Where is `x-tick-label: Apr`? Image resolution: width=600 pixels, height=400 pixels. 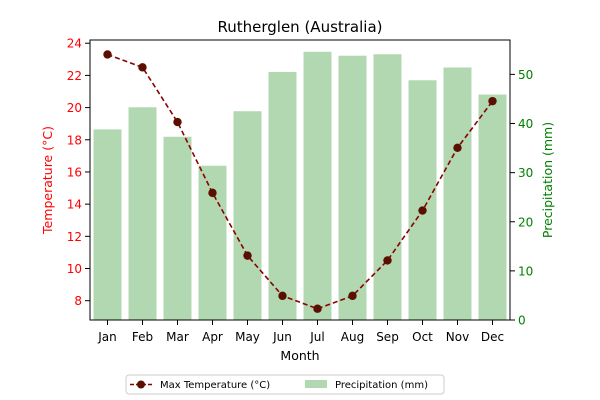 x-tick-label: Apr is located at coordinates (212, 337).